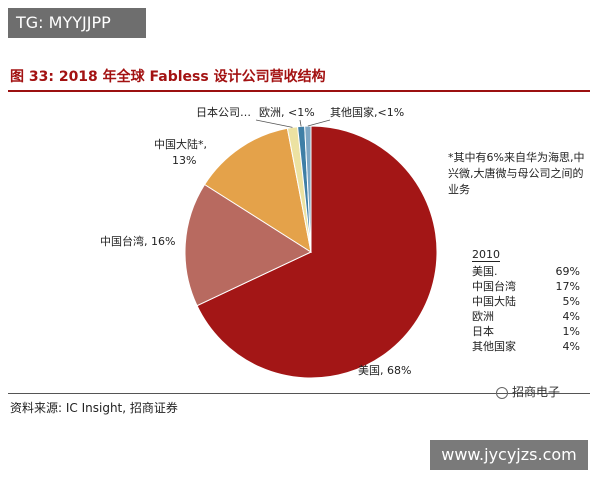  Describe the element at coordinates (485, 271) in the screenshot. I see `table-cell-name: 美国.` at that location.